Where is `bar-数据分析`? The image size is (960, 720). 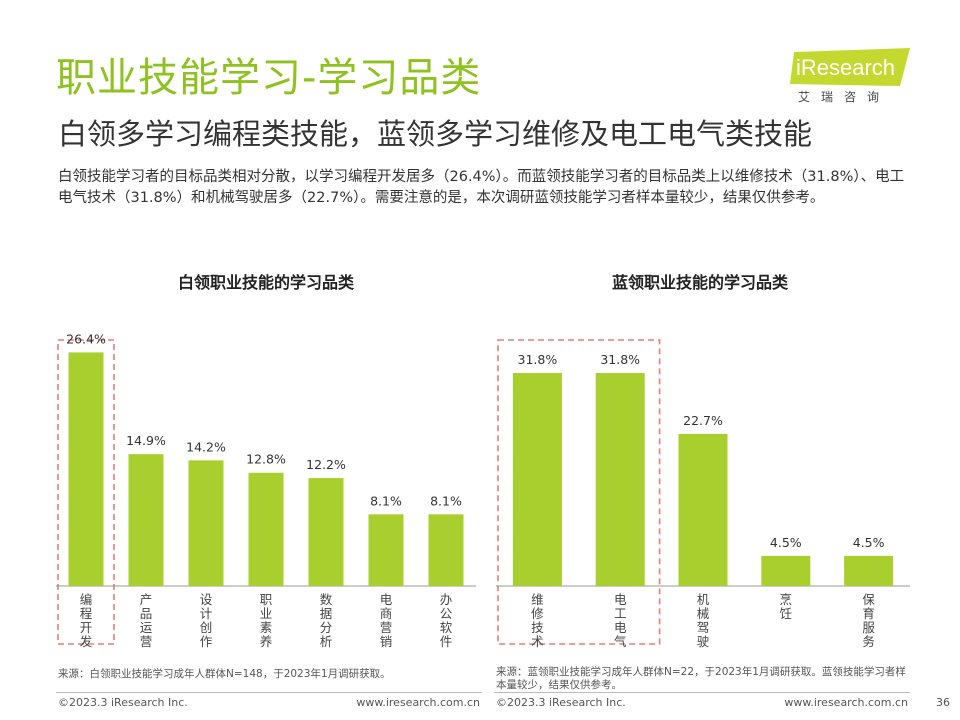 bar-数据分析 is located at coordinates (326, 532).